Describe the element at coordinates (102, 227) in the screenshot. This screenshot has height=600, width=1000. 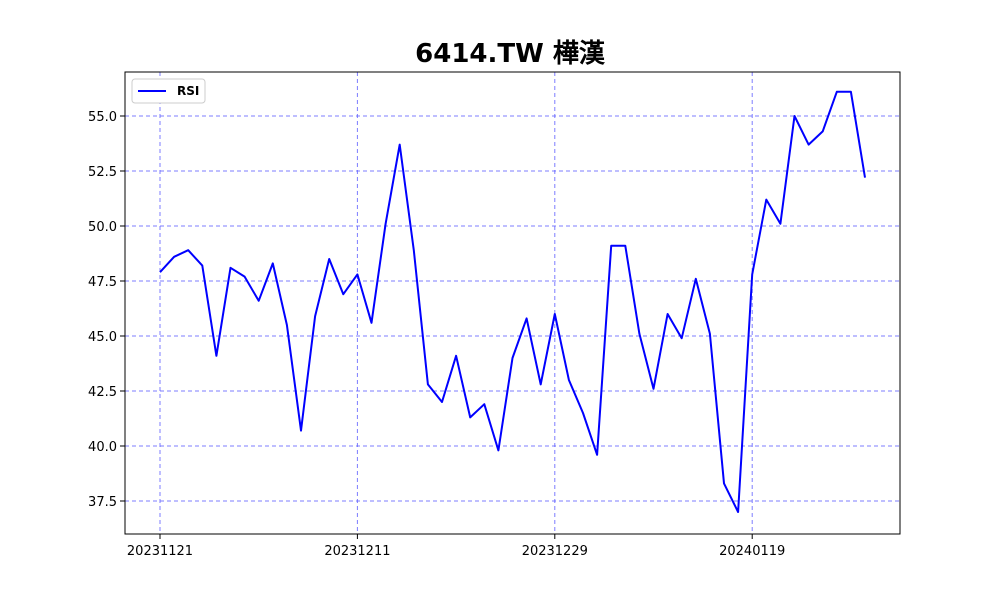
I see `y-tick-label: 50.0` at that location.